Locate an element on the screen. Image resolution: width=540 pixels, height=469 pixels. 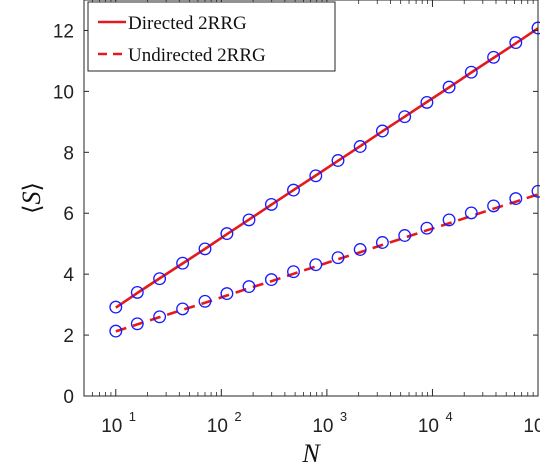
y-tick-label: 4 is located at coordinates (68, 275).